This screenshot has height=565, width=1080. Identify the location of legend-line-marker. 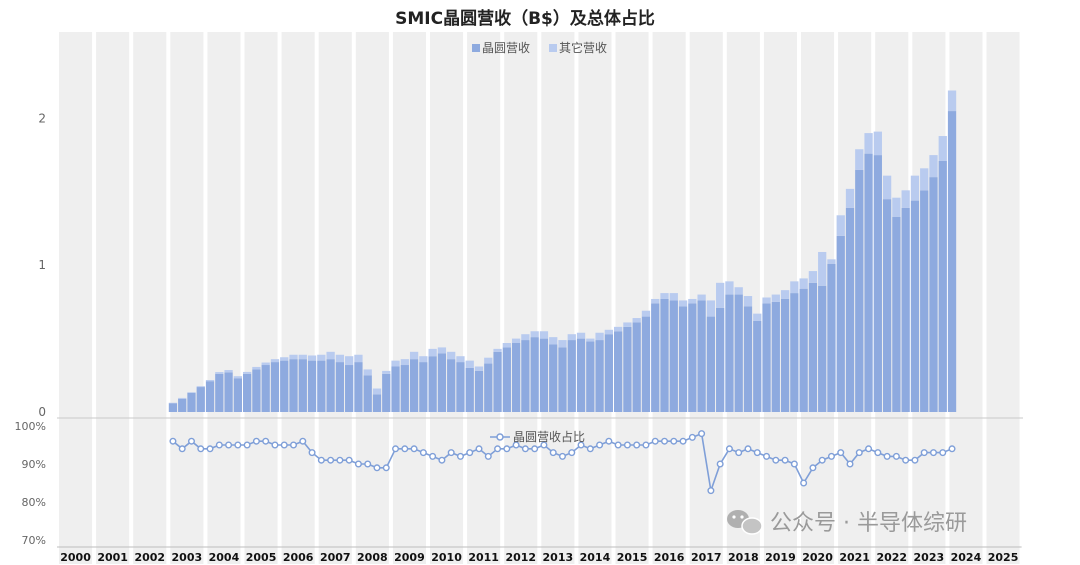
(500, 437).